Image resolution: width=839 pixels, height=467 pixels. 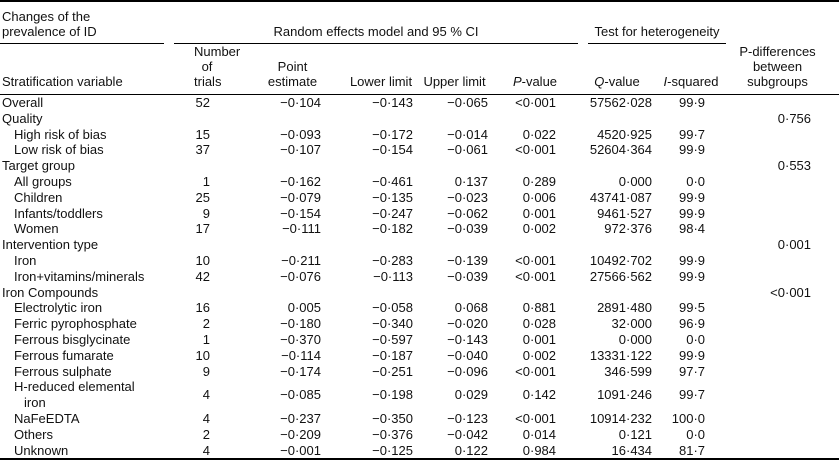 I want to click on cell-point-estimate, so click(x=272, y=245).